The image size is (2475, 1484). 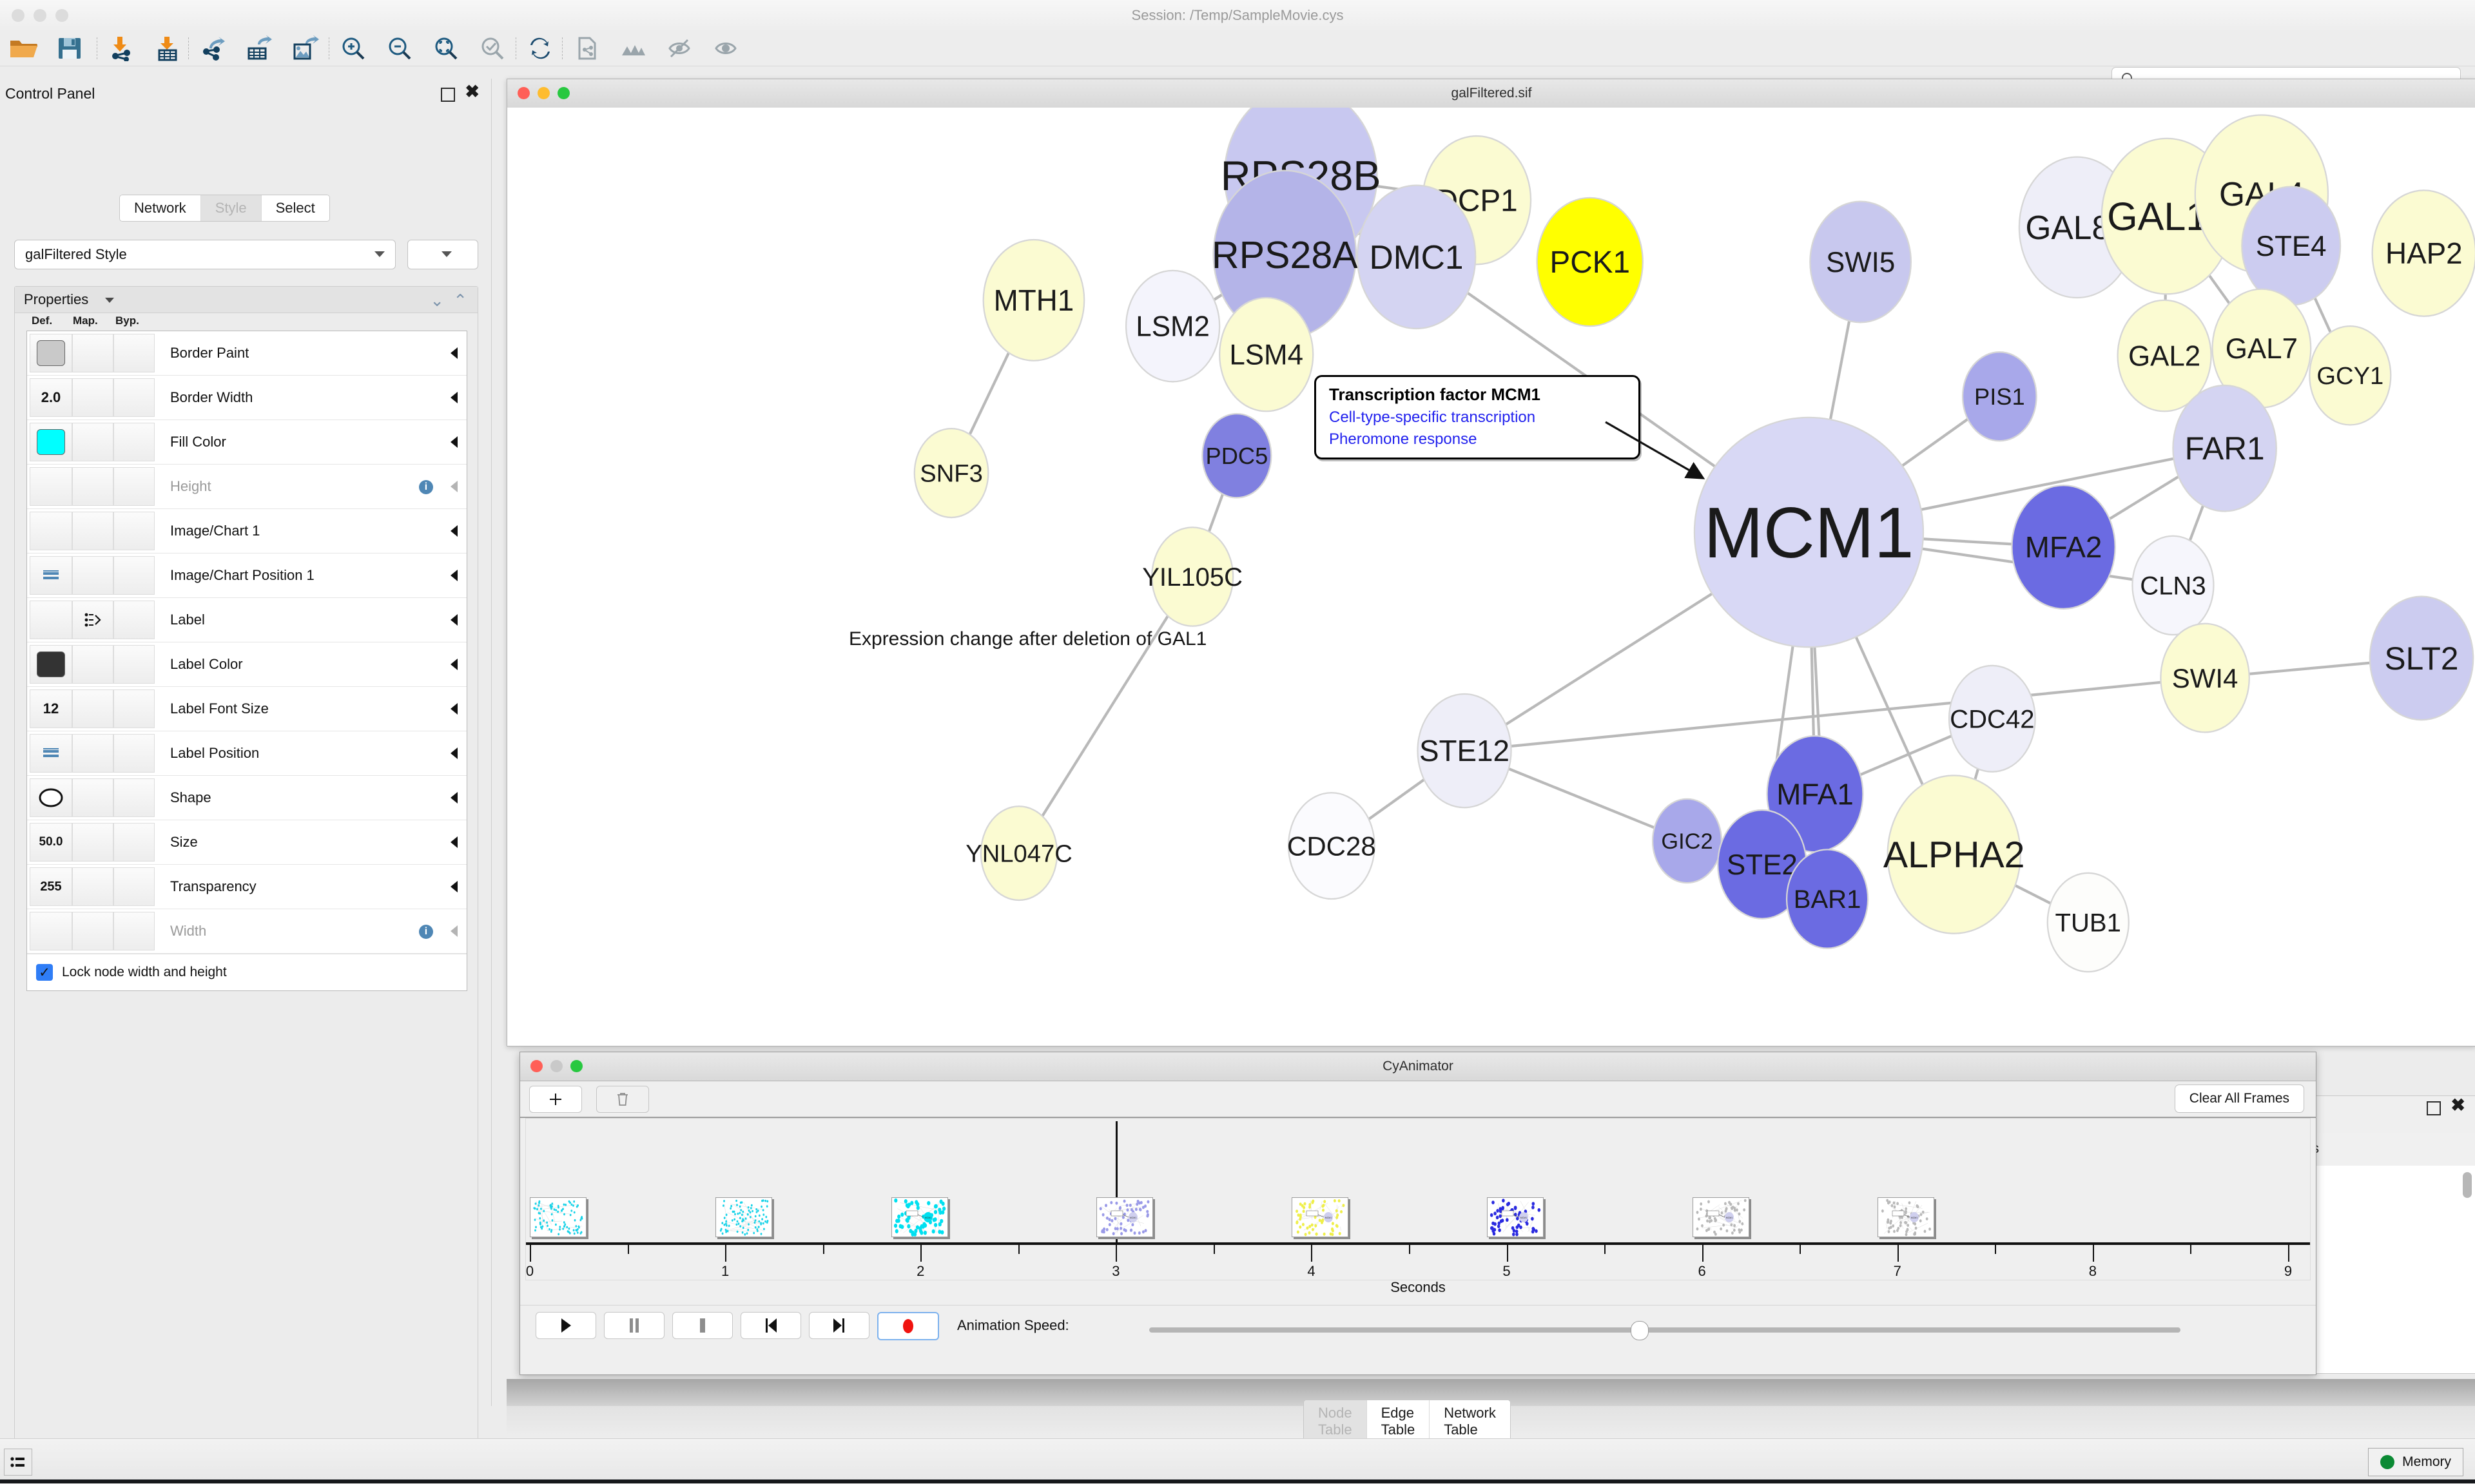 What do you see at coordinates (44, 972) in the screenshot?
I see `lock-checkbox: ✓` at bounding box center [44, 972].